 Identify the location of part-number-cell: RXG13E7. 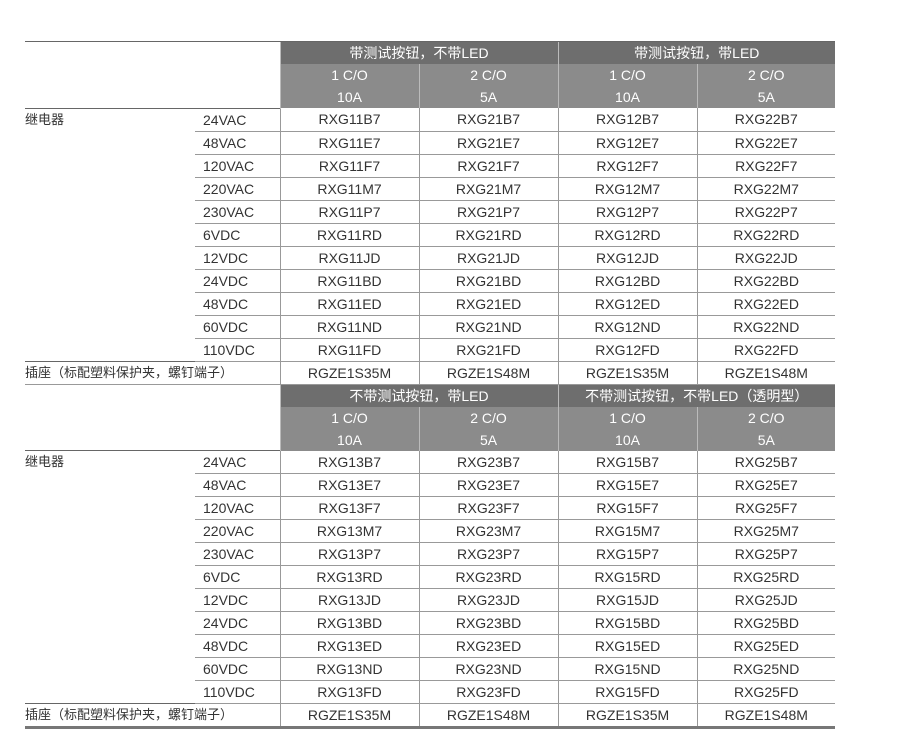
(349, 485).